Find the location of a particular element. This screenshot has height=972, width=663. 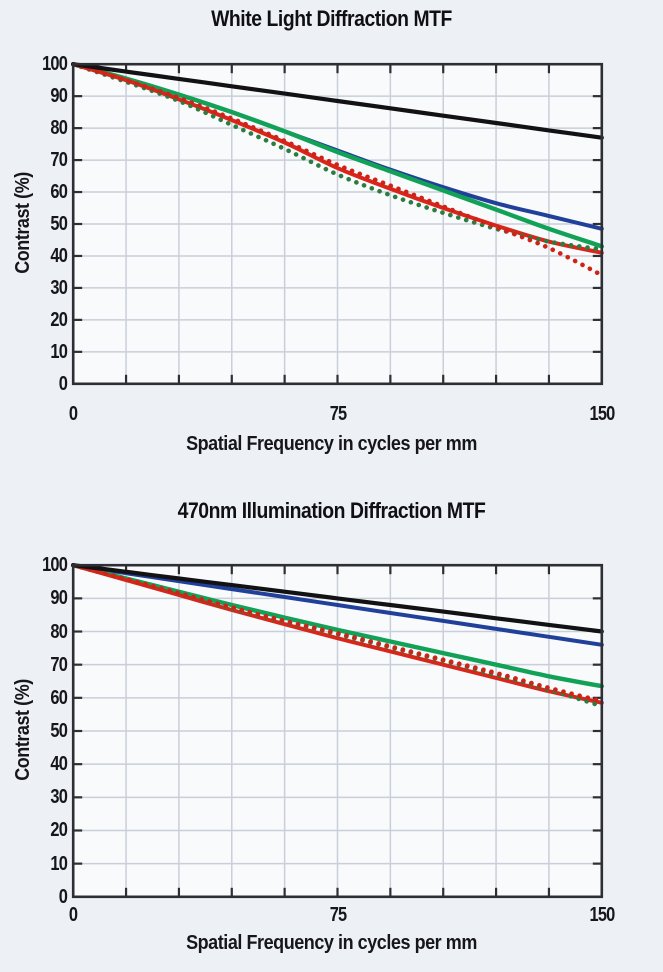

series-blue-solid is located at coordinates (337, 605).